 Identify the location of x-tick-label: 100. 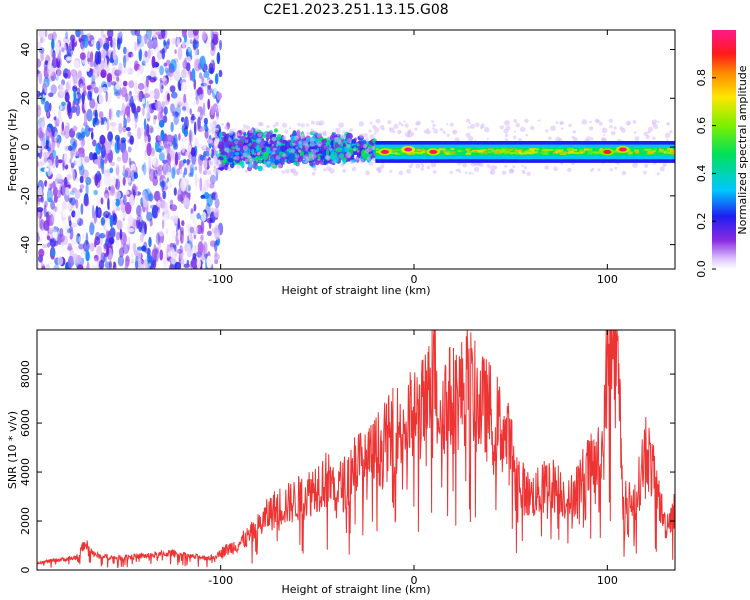
(607, 279).